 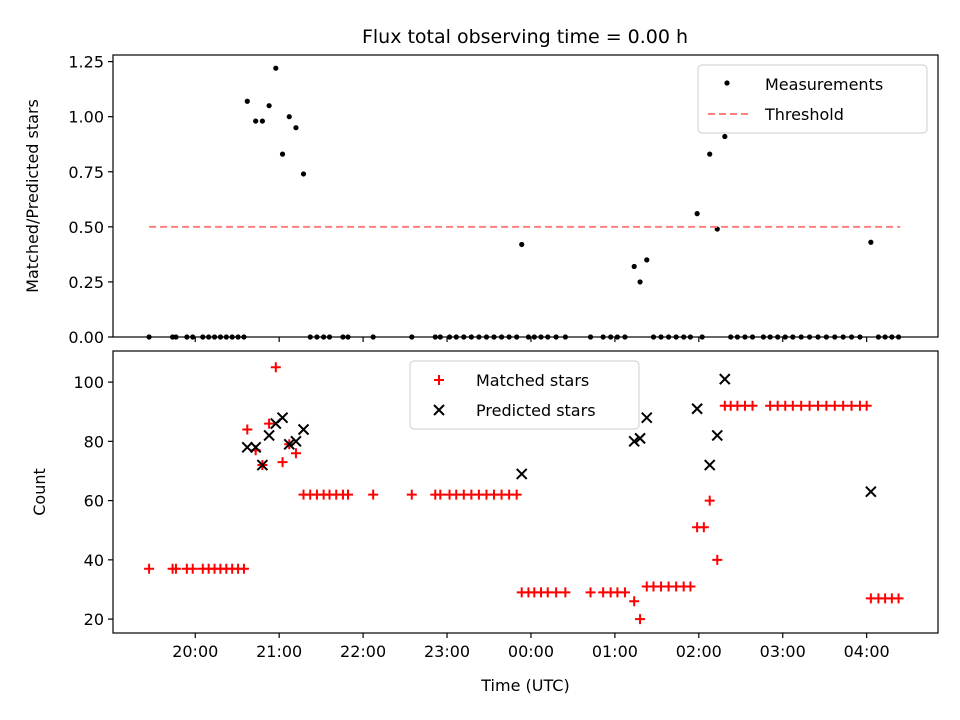 What do you see at coordinates (88, 382) in the screenshot?
I see `y-tick-label: 100` at bounding box center [88, 382].